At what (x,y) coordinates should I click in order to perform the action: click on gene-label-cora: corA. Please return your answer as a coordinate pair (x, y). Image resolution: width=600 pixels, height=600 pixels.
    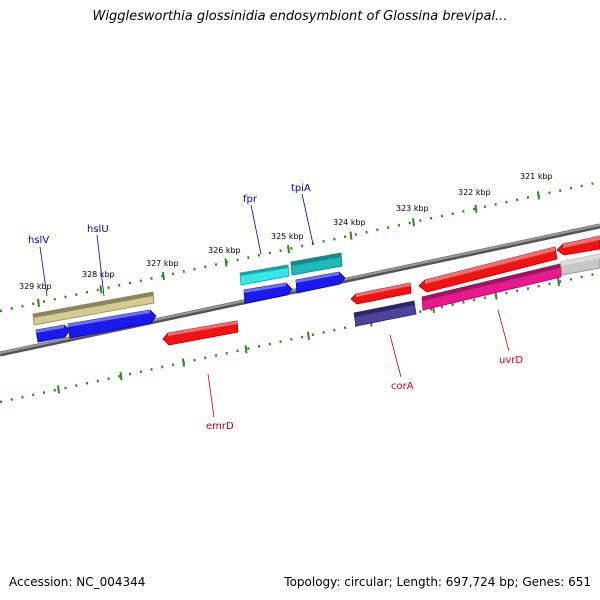
    Looking at the image, I should click on (402, 386).